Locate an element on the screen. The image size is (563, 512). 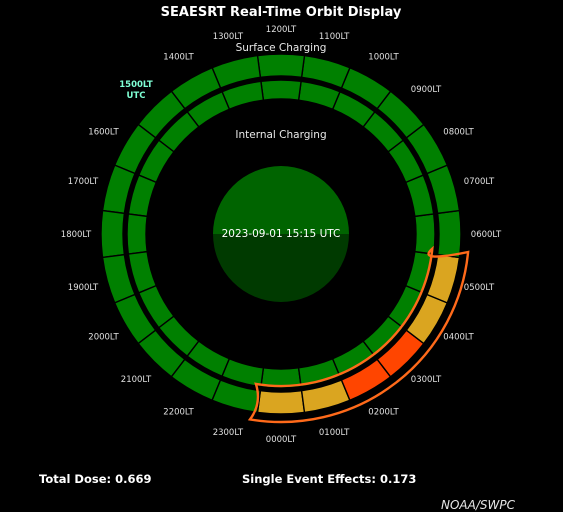
surface-segment-1300LT is located at coordinates (236, 71).